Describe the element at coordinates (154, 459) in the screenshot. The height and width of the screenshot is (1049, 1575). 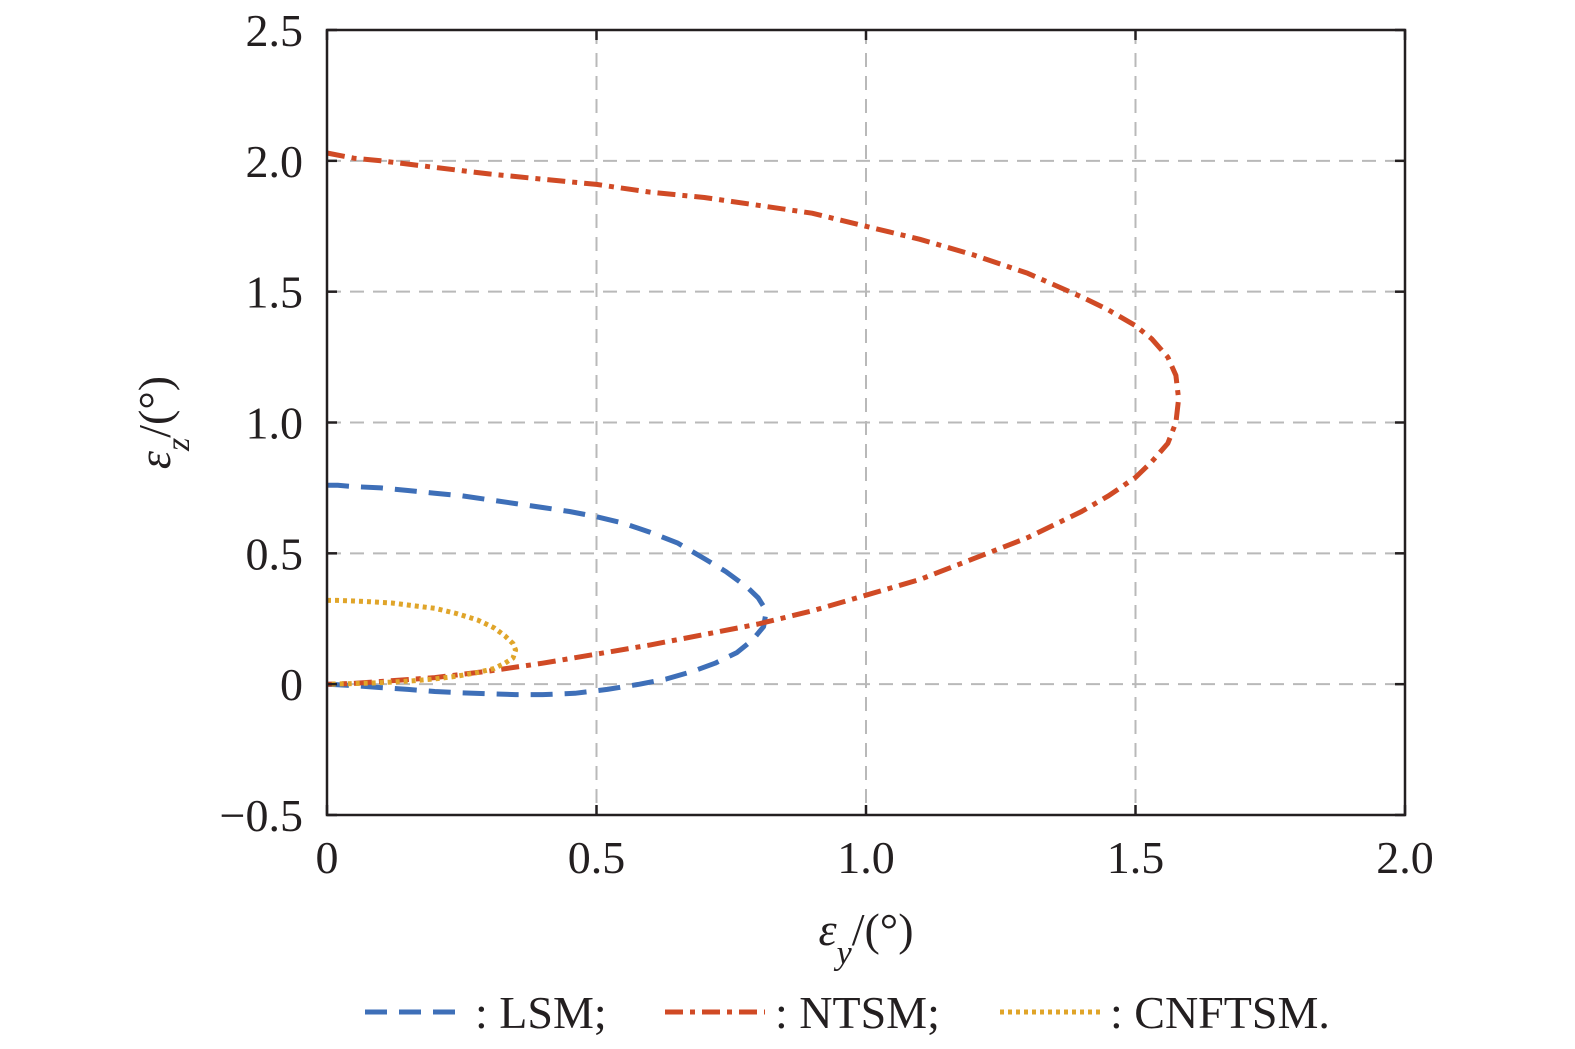
I see `y-axis-symbol: ε` at that location.